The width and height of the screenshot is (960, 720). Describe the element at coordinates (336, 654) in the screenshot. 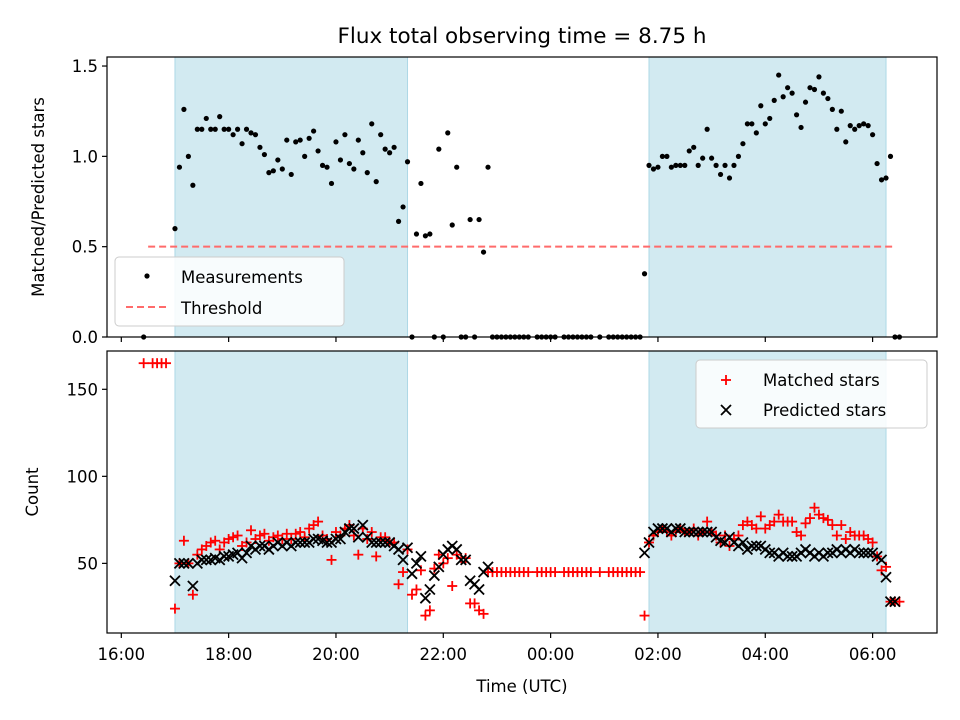

I see `x-tick-label: 20:00` at that location.